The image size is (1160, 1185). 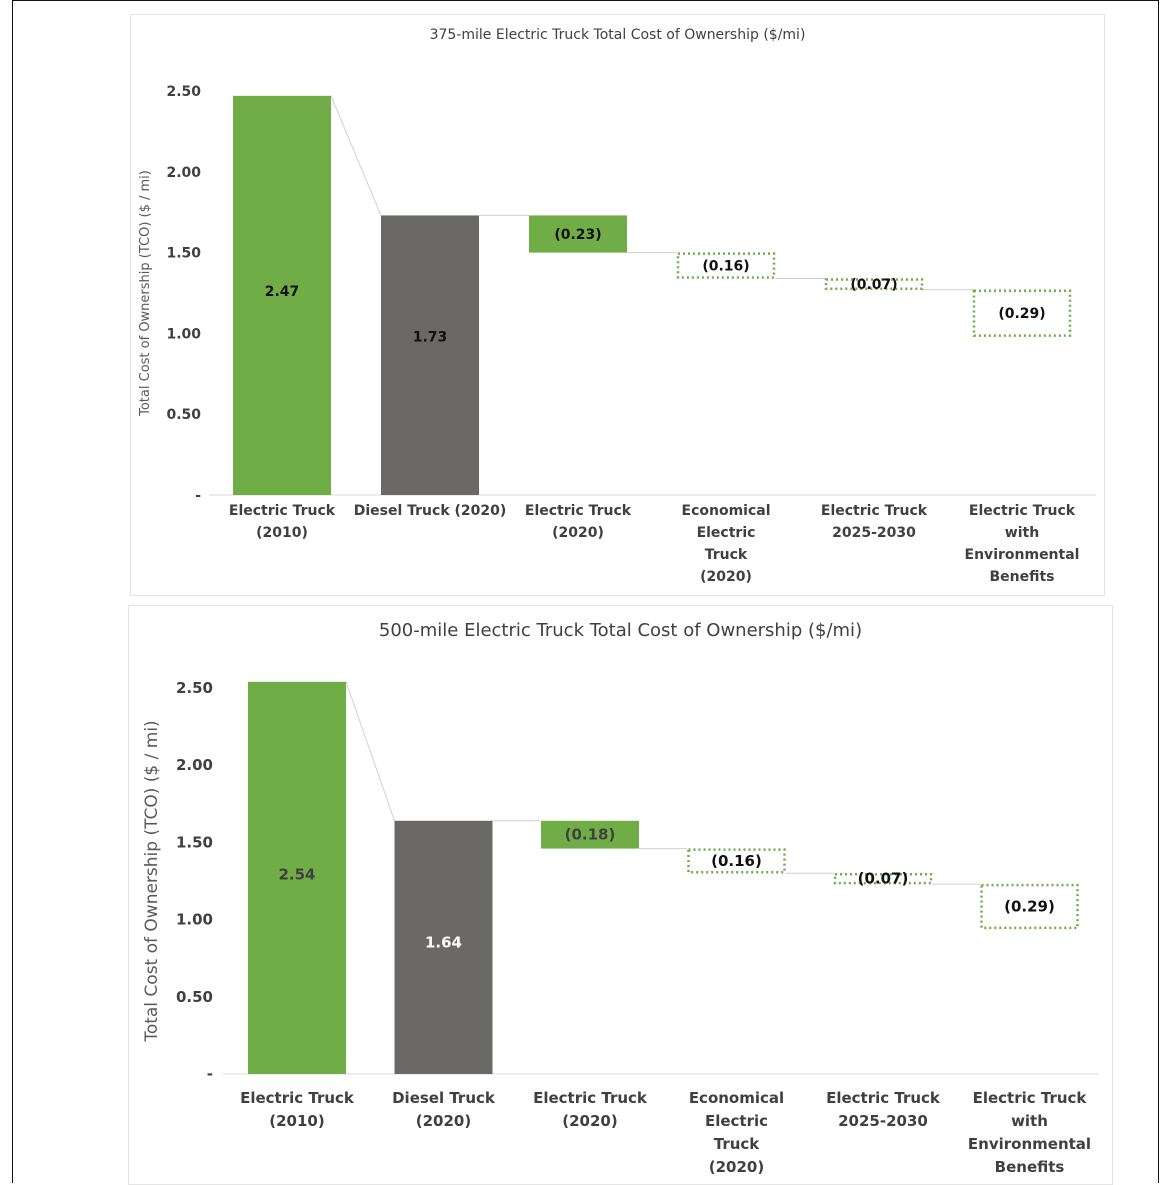 What do you see at coordinates (282, 292) in the screenshot?
I see `data-label-0: 2.47` at bounding box center [282, 292].